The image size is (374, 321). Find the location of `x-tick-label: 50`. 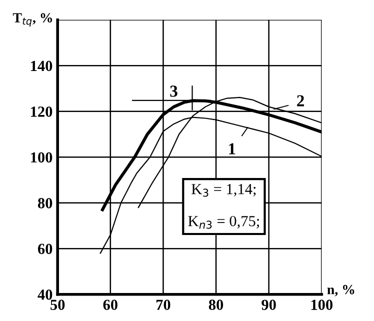

x-tick-label: 50 is located at coordinates (57, 305).